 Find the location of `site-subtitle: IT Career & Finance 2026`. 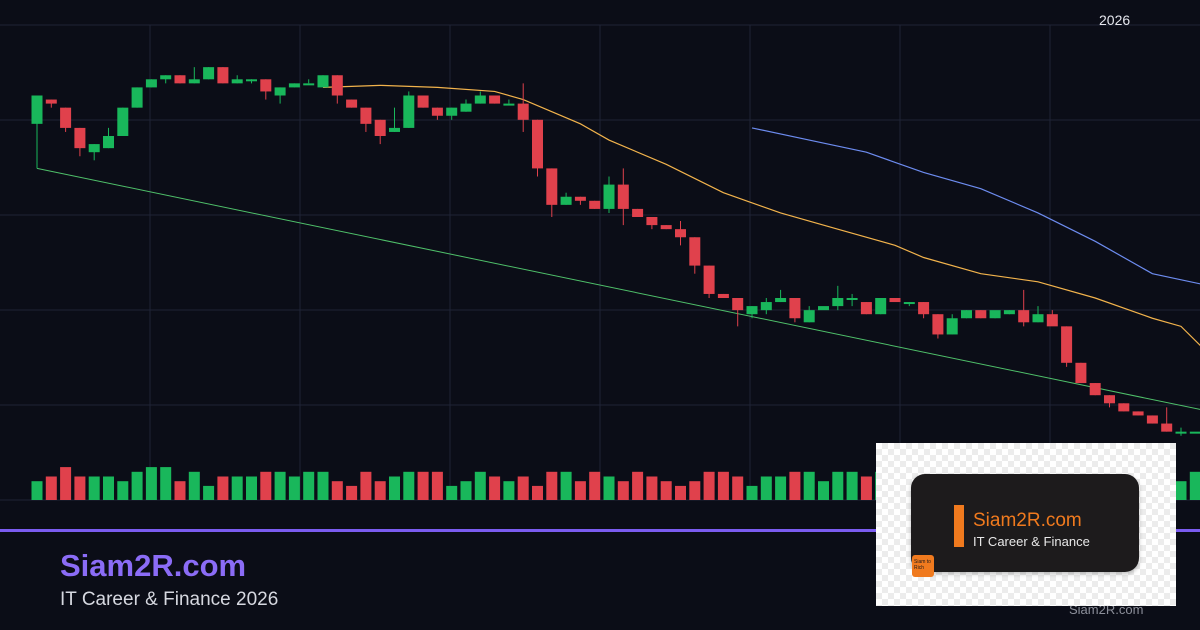

site-subtitle: IT Career & Finance 2026 is located at coordinates (169, 599).